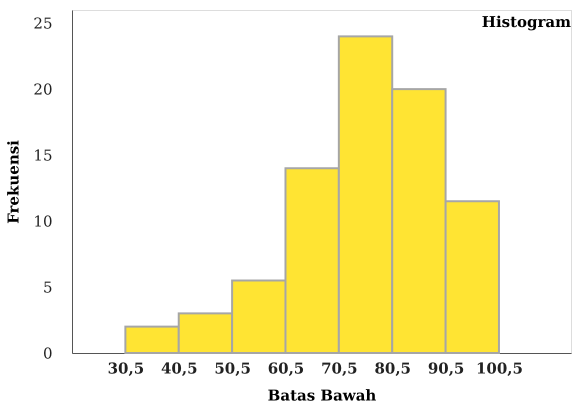  What do you see at coordinates (232, 369) in the screenshot?
I see `x-tick-label: 50,5` at bounding box center [232, 369].